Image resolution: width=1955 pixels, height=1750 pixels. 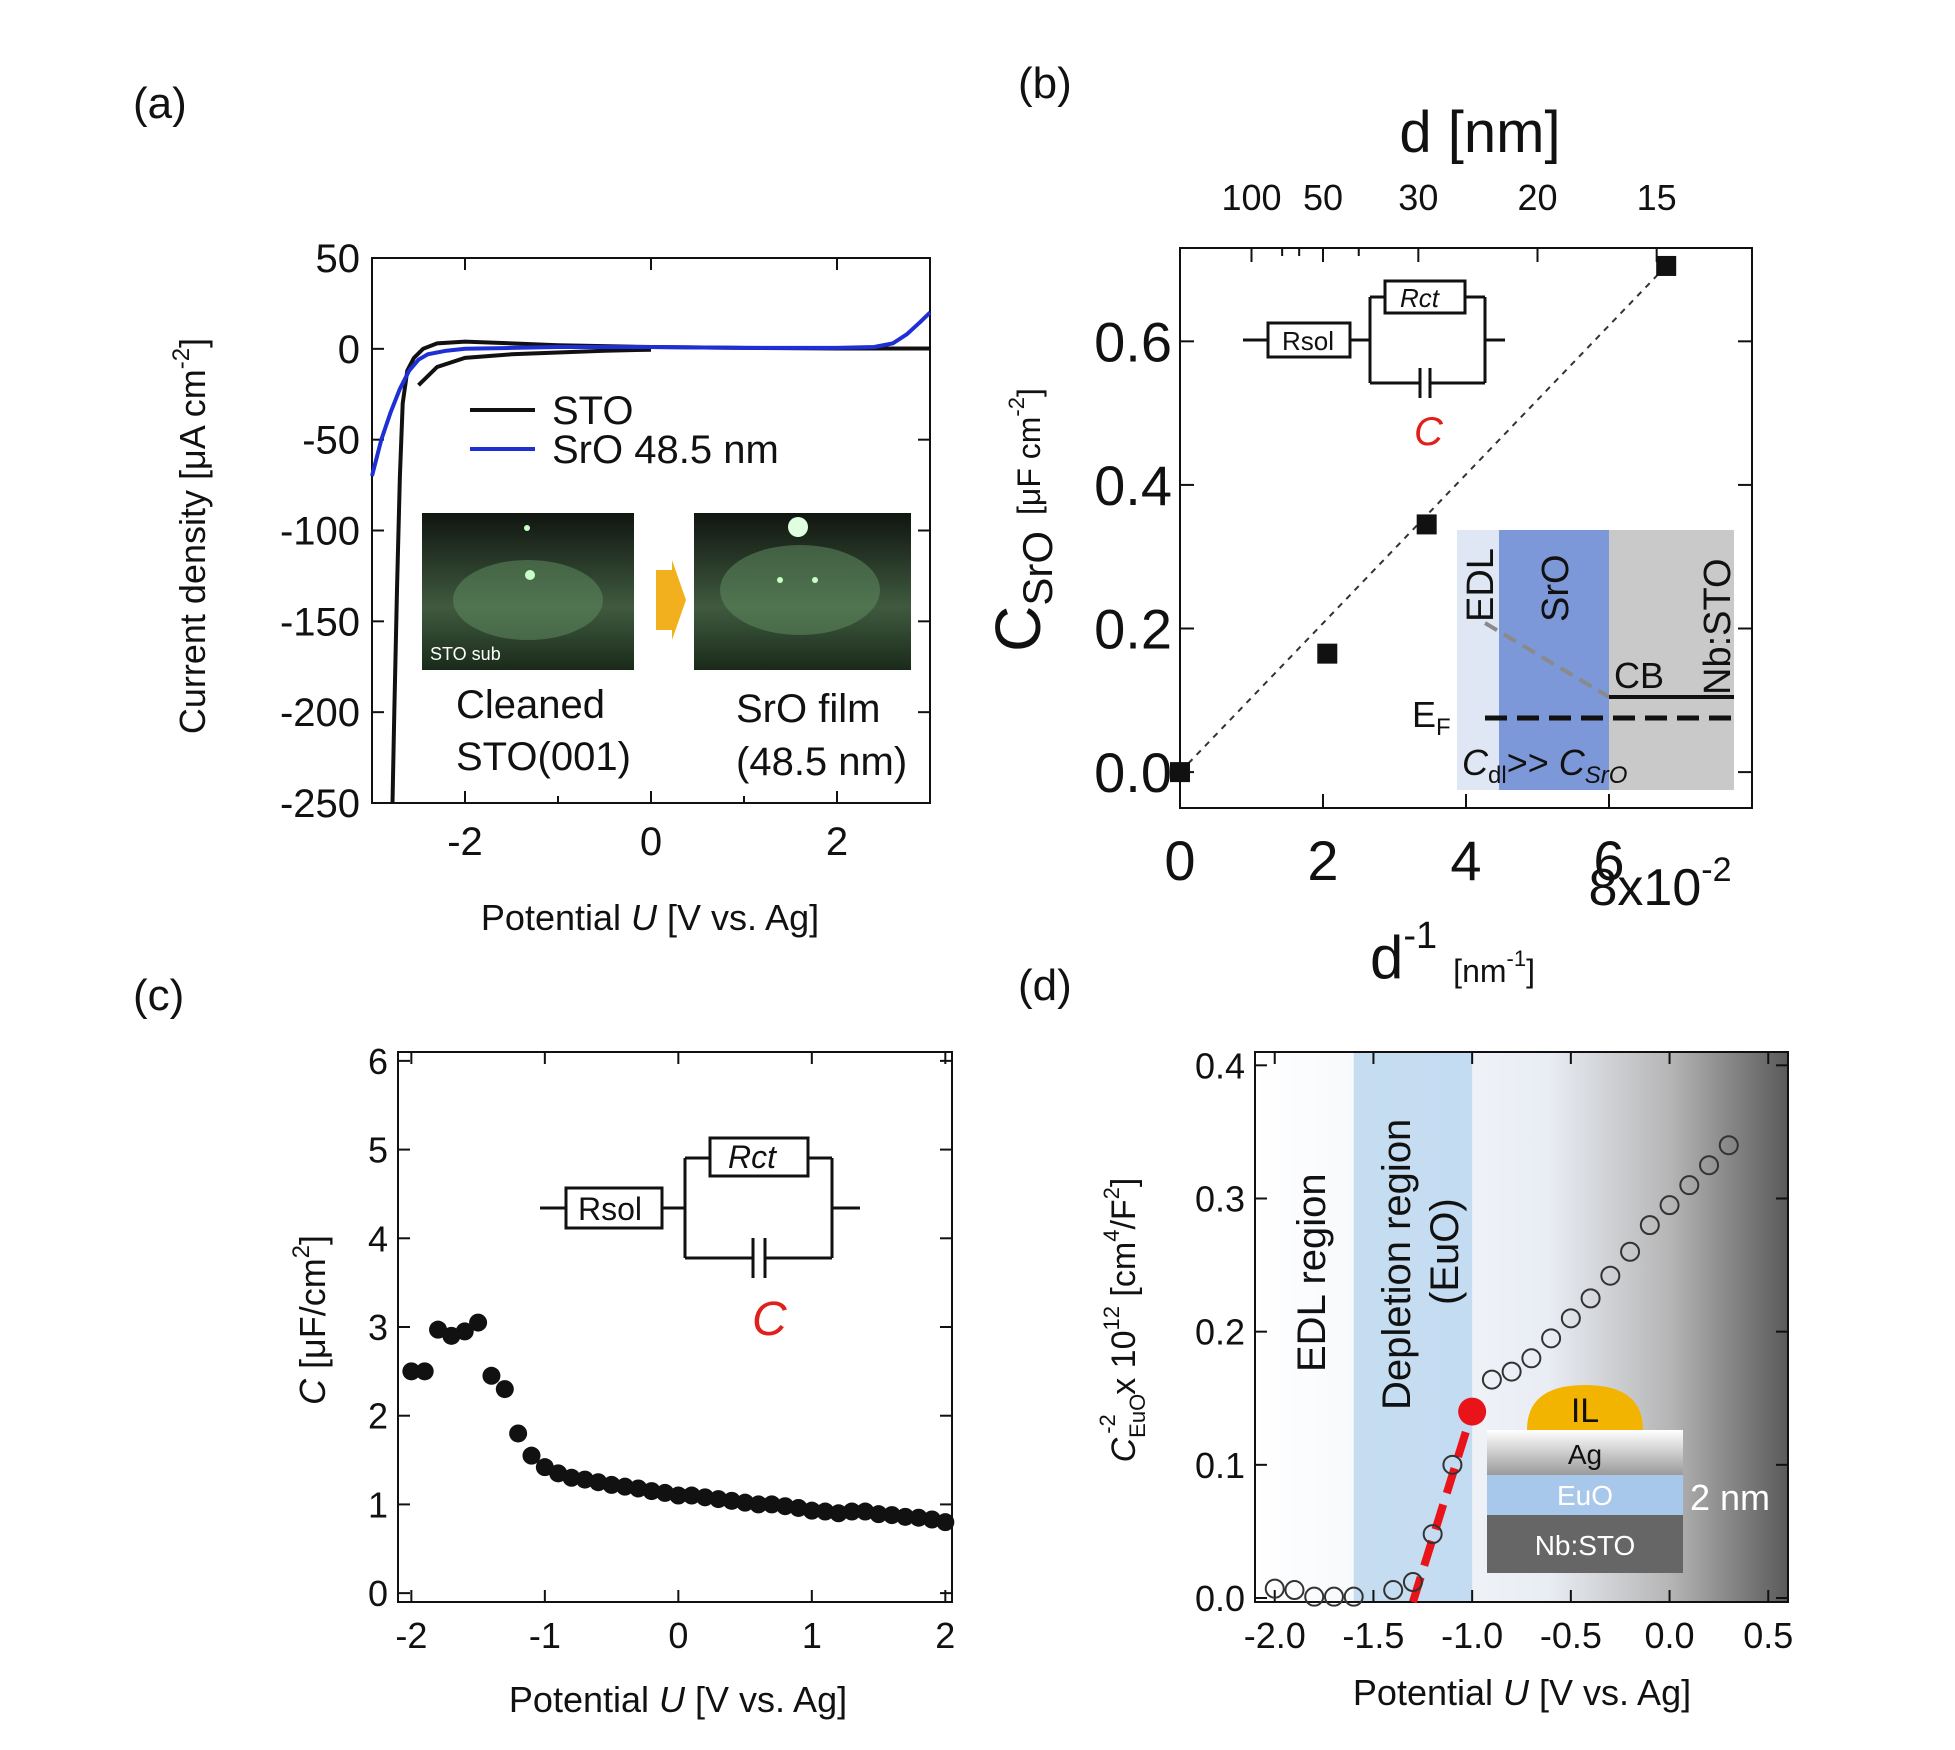 I want to click on panel-c-ylabel: C [μF/cm2], so click(x=310, y=1320).